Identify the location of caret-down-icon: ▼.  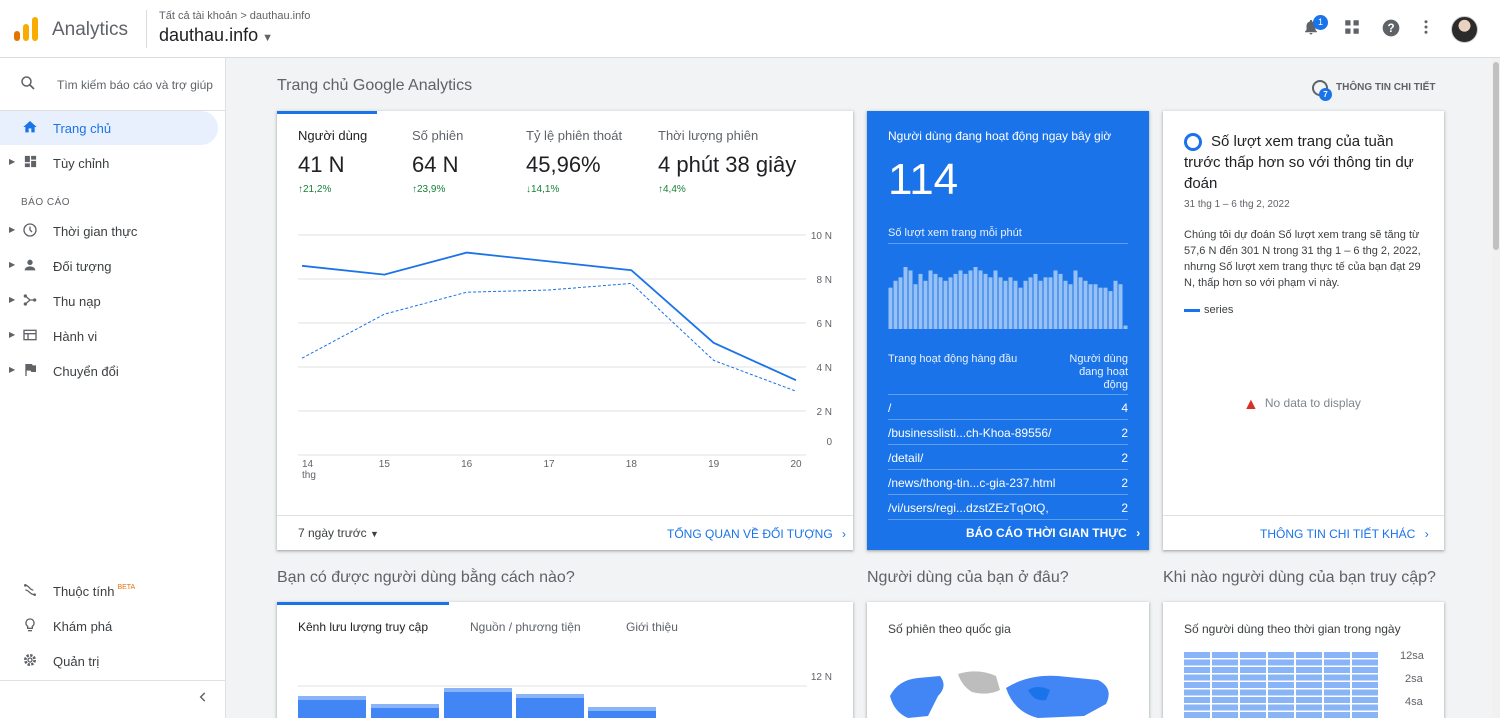
(374, 534).